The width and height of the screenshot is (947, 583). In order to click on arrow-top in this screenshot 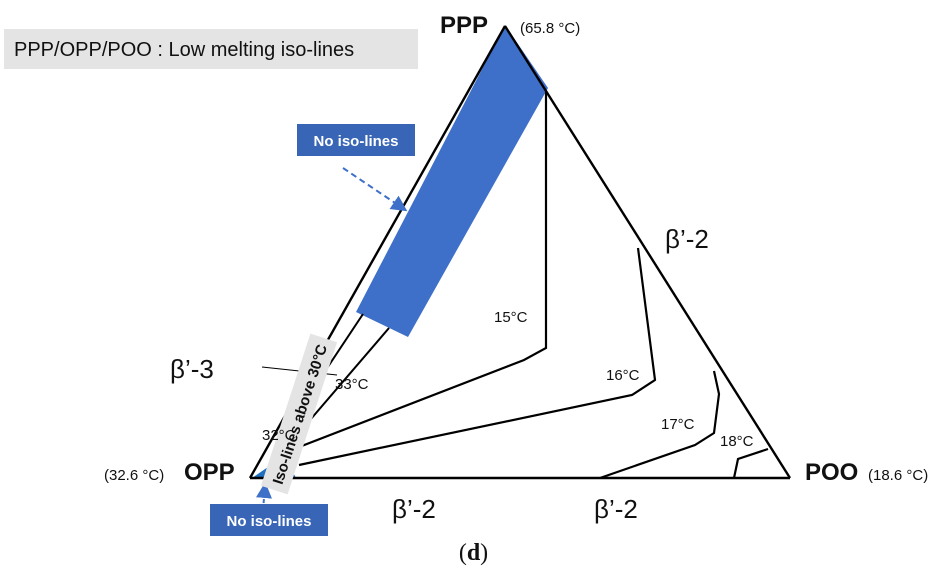, I will do `click(375, 189)`.